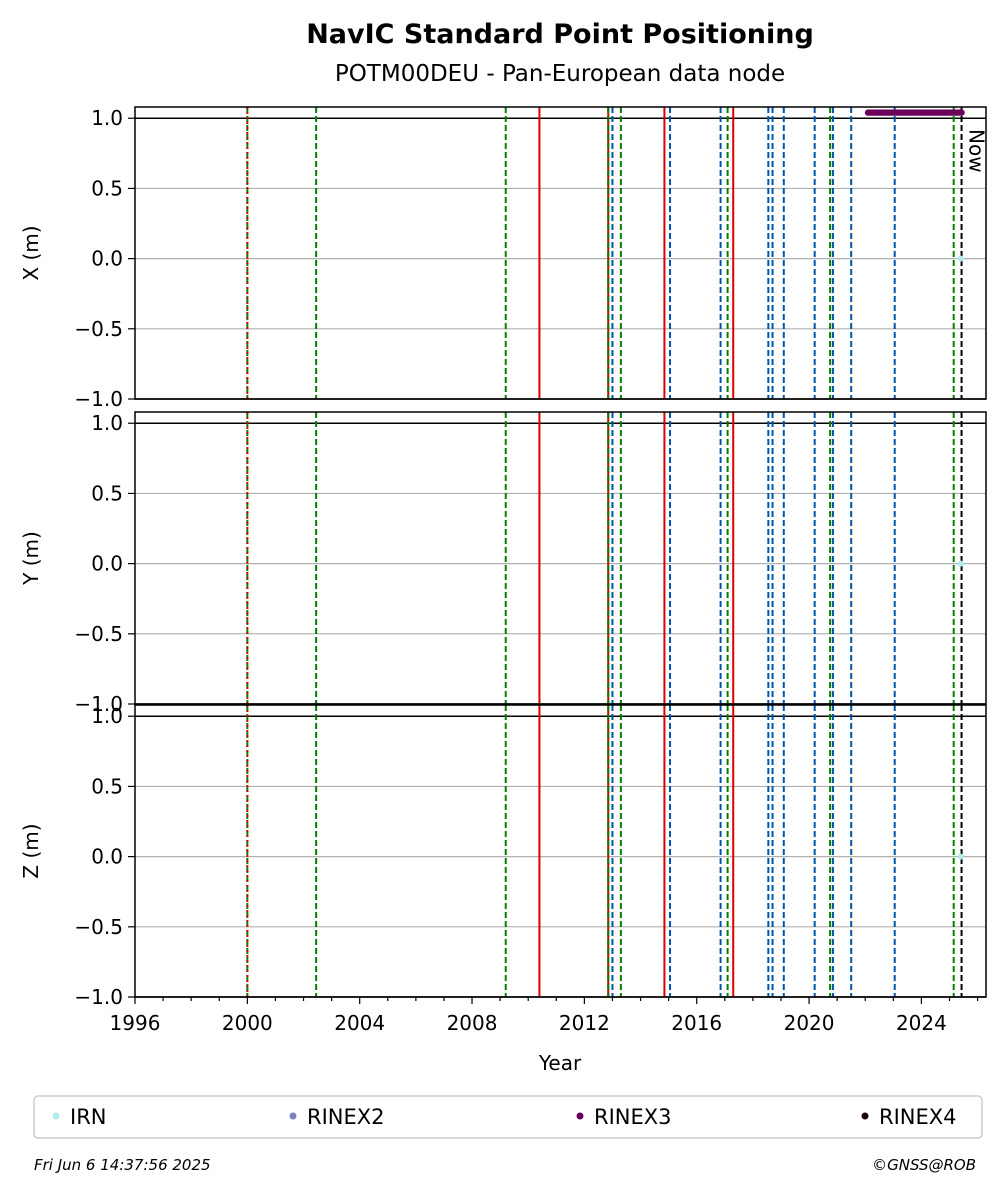 The height and width of the screenshot is (1194, 1005). Describe the element at coordinates (346, 1117) in the screenshot. I see `legend-entry: RINEX2` at that location.